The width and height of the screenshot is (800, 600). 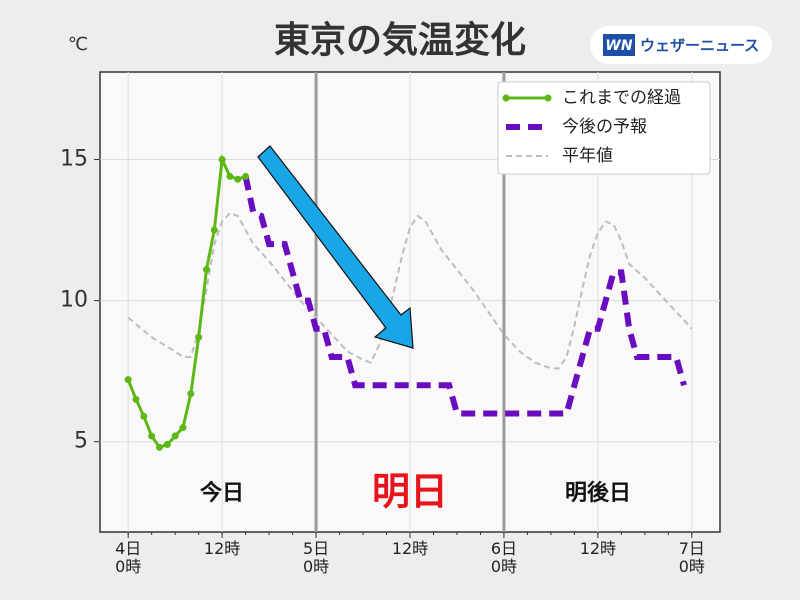 What do you see at coordinates (128, 557) in the screenshot?
I see `x-tick-label: 4日 0時` at bounding box center [128, 557].